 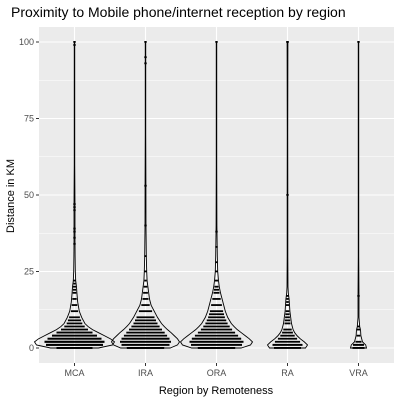 I want to click on y-tick-label: 75, so click(x=29, y=119).